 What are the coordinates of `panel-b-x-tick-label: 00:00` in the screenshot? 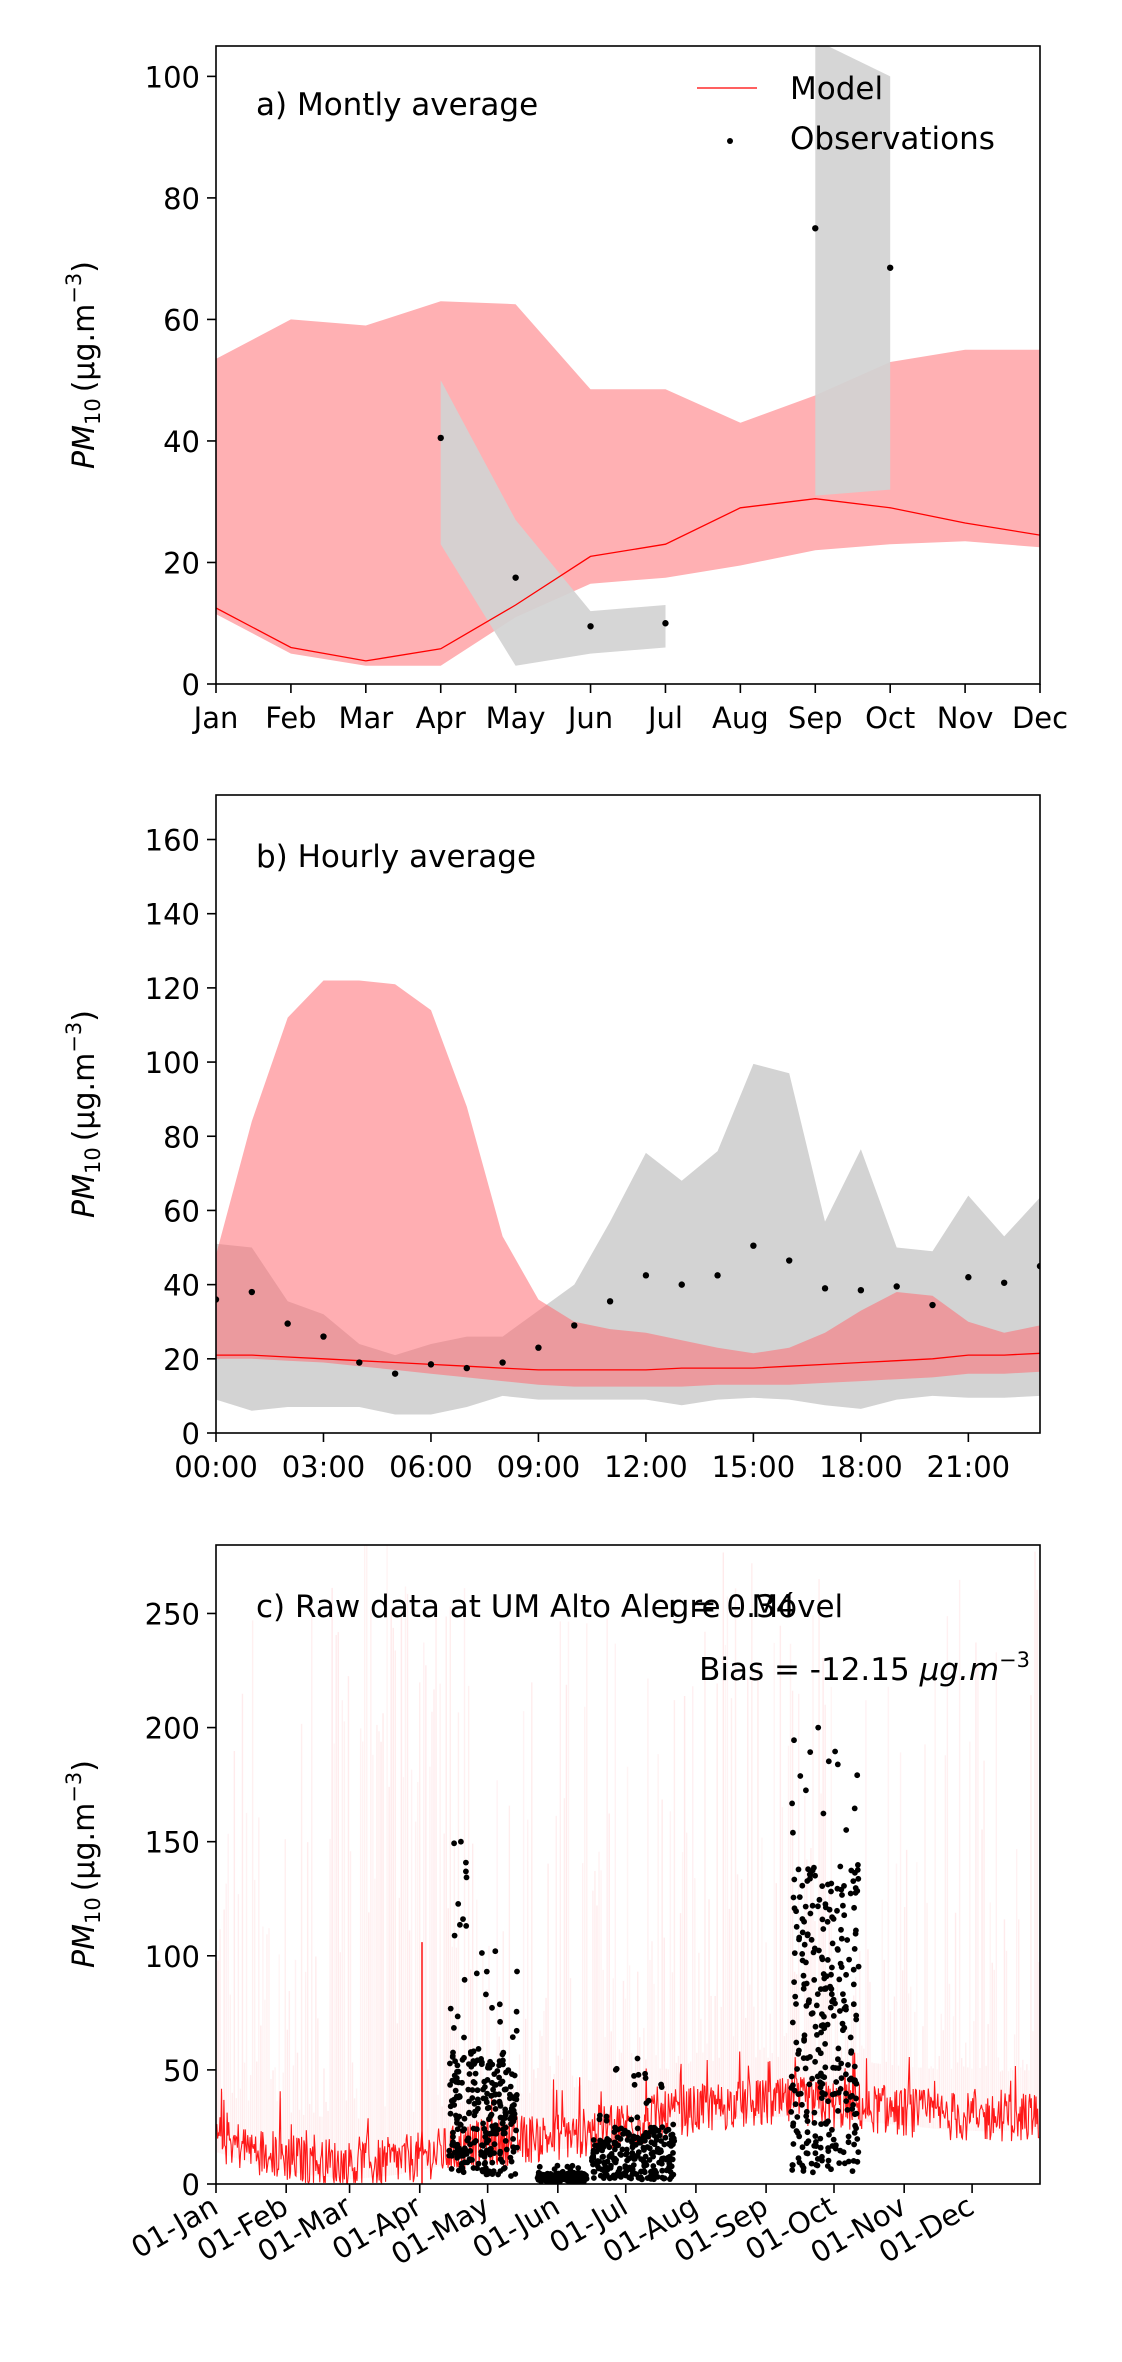 It's located at (216, 1467).